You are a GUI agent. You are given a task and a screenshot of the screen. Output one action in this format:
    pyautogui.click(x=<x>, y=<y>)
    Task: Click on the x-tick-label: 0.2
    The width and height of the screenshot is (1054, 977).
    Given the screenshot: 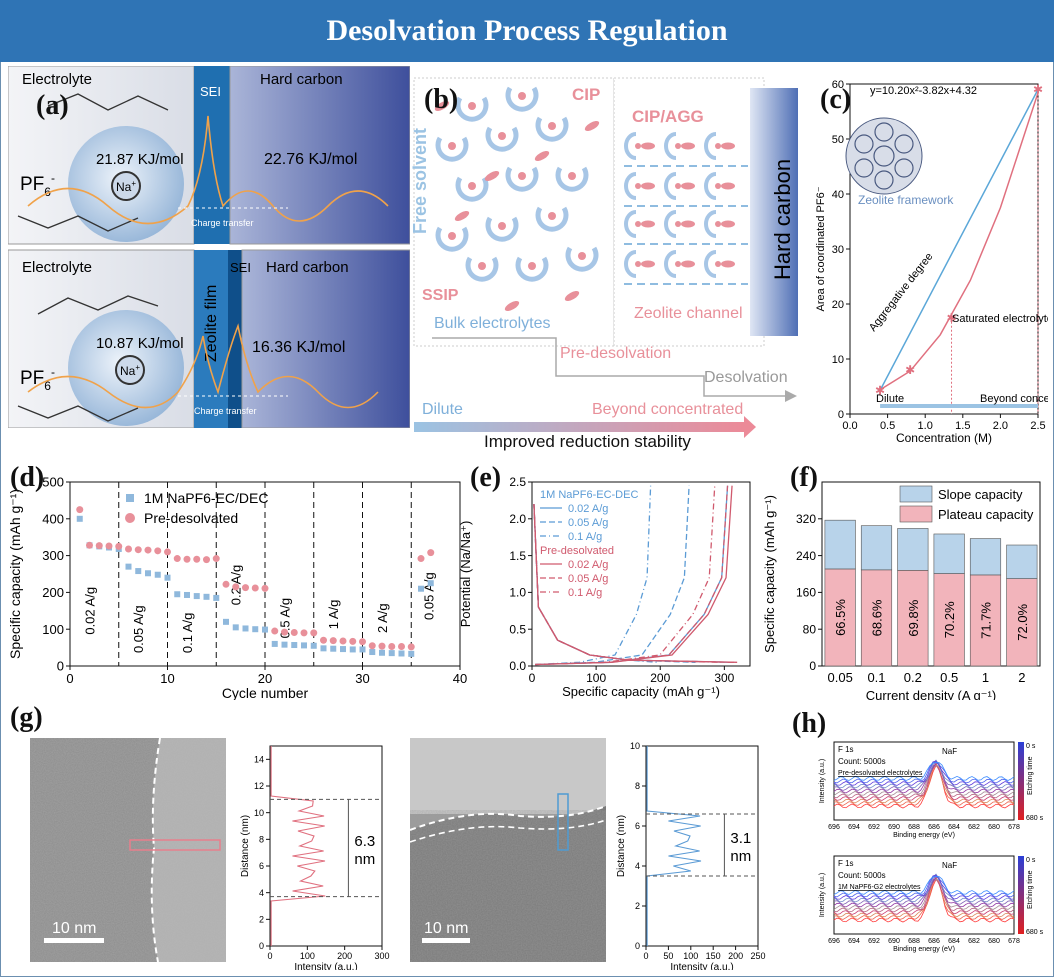 What is the action you would take?
    pyautogui.click(x=913, y=677)
    